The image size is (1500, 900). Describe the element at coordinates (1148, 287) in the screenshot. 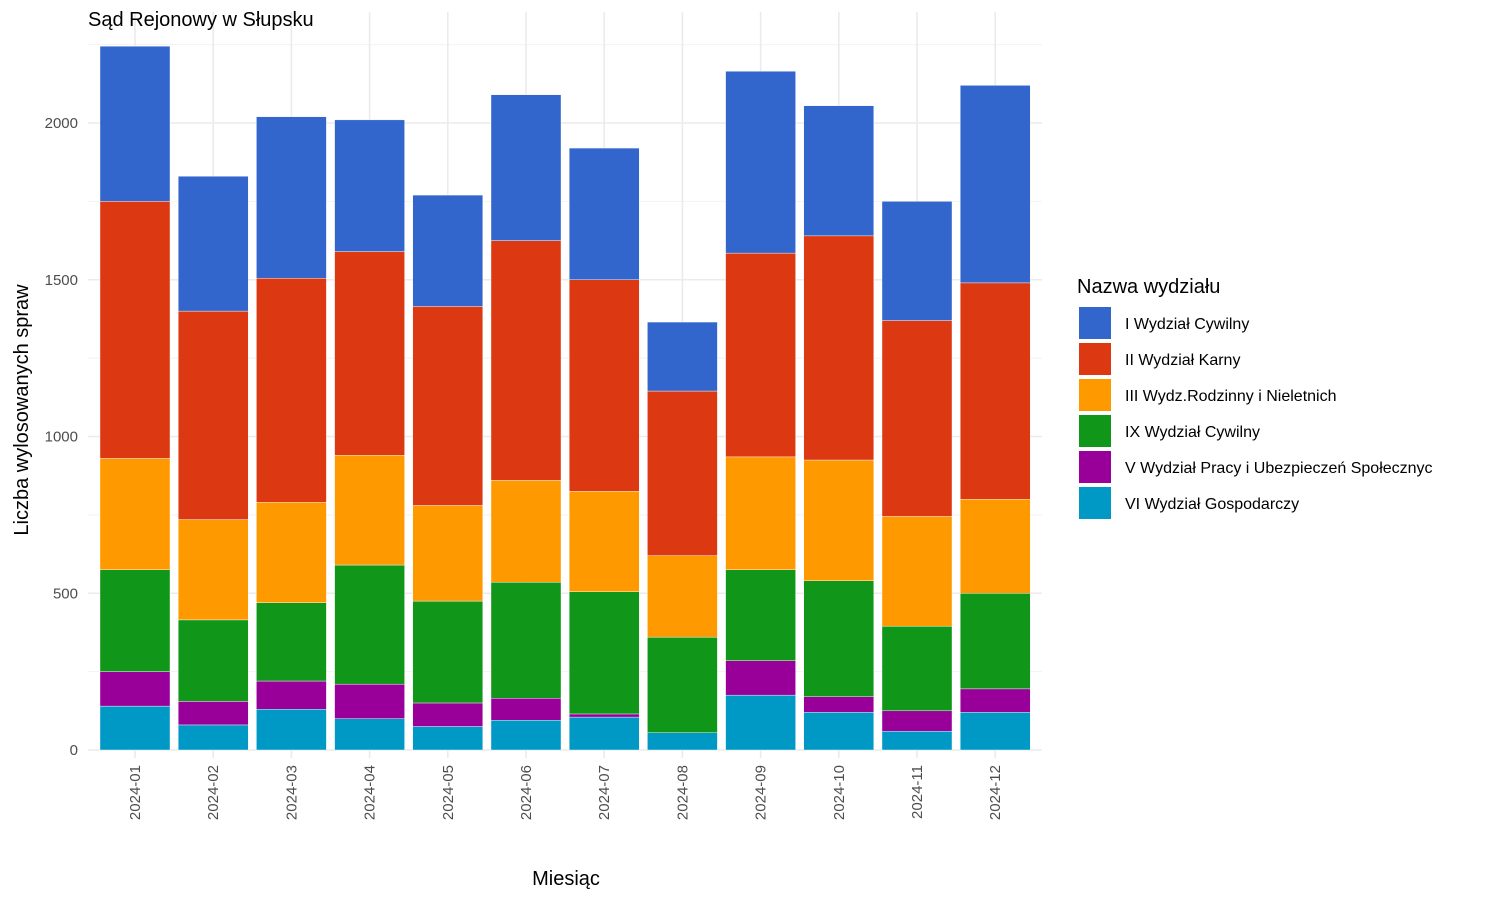

I see `legend-title: Nazwa wydziału` at that location.